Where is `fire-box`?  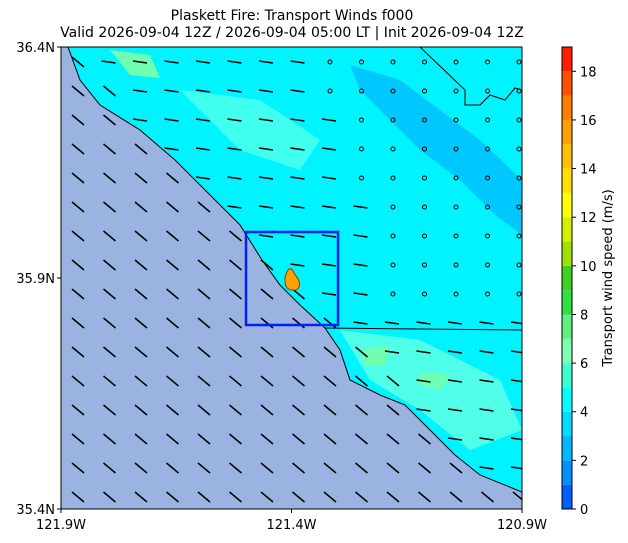
fire-box is located at coordinates (292, 278).